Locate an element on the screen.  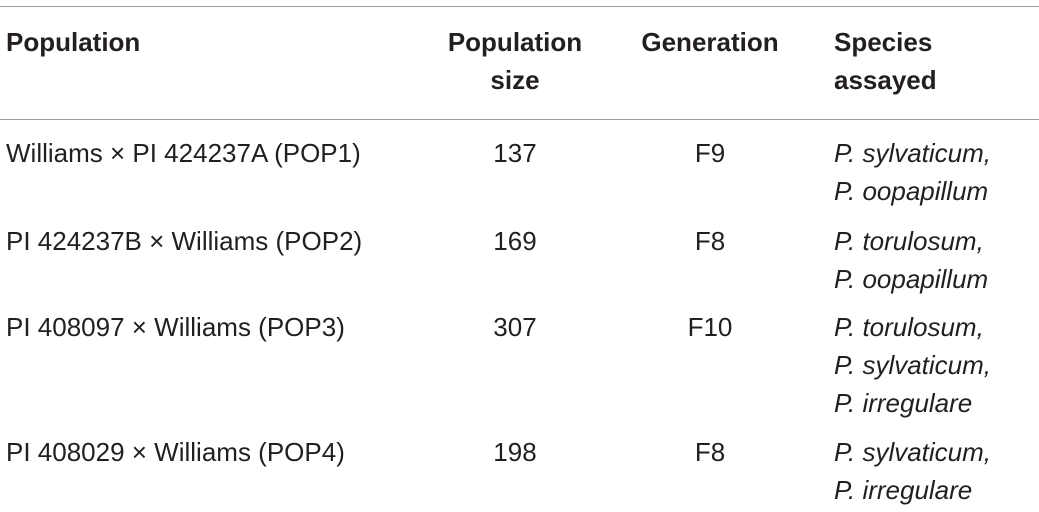
row2-generation: F8 is located at coordinates (710, 241).